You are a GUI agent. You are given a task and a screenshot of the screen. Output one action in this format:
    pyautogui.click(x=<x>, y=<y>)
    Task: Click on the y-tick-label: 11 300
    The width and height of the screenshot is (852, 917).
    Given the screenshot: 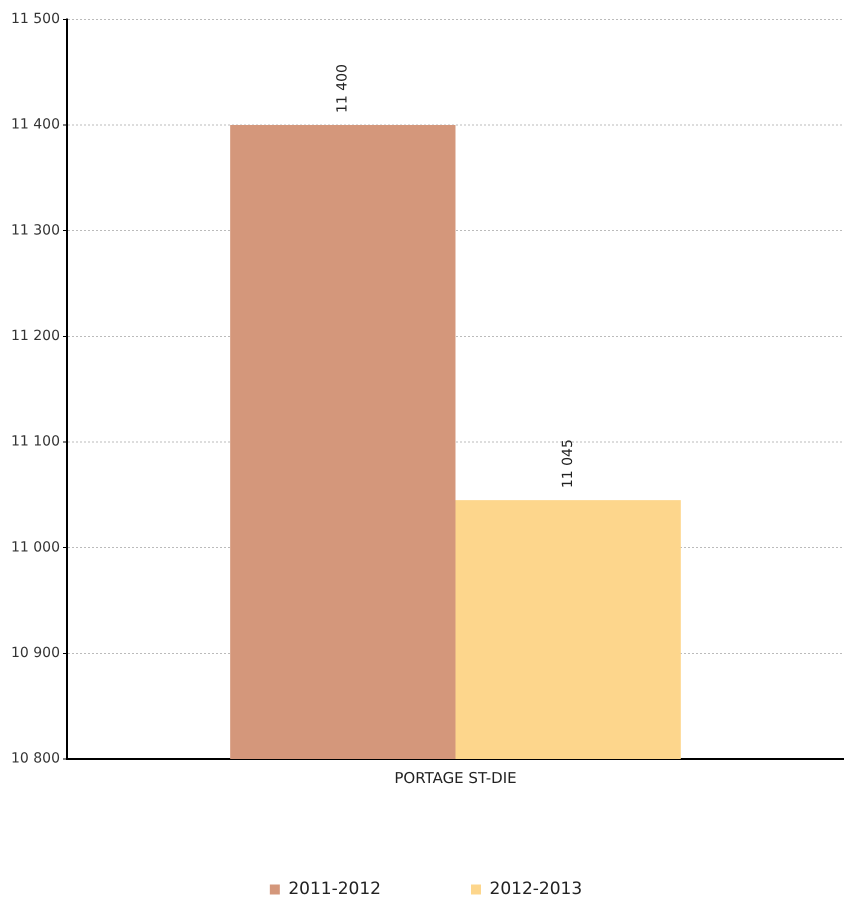 What is the action you would take?
    pyautogui.click(x=35, y=230)
    